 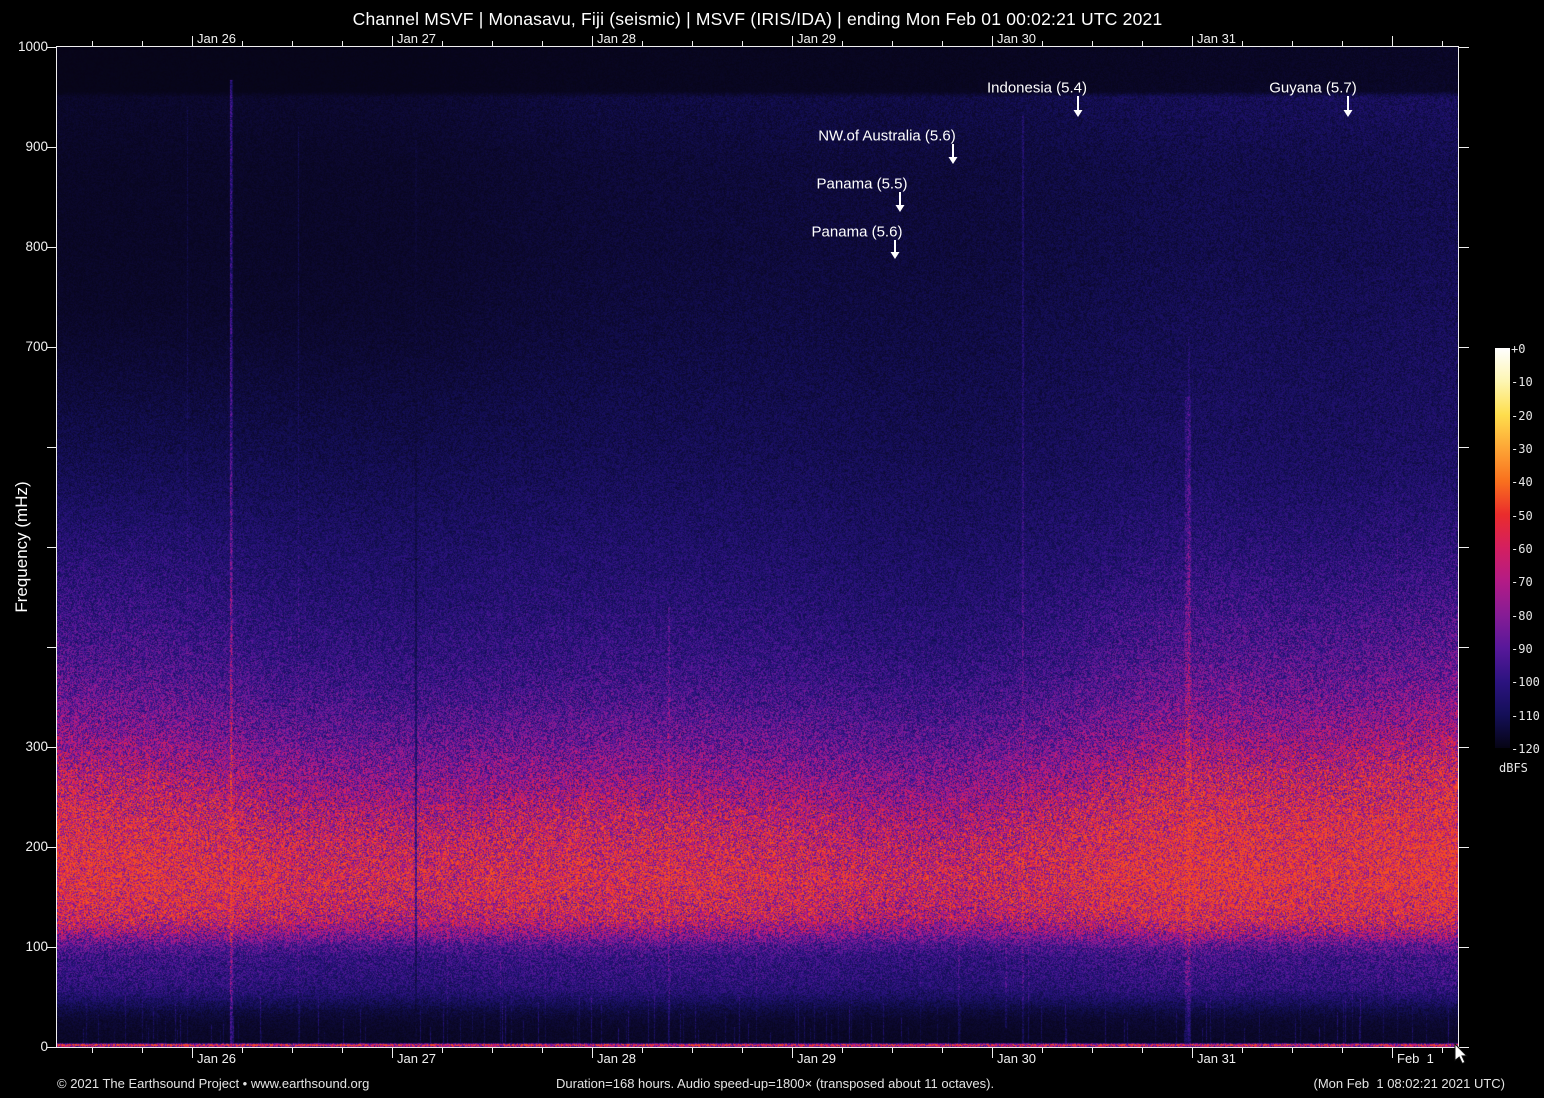 I want to click on x-axis-label-top: Jan 29, so click(x=817, y=38).